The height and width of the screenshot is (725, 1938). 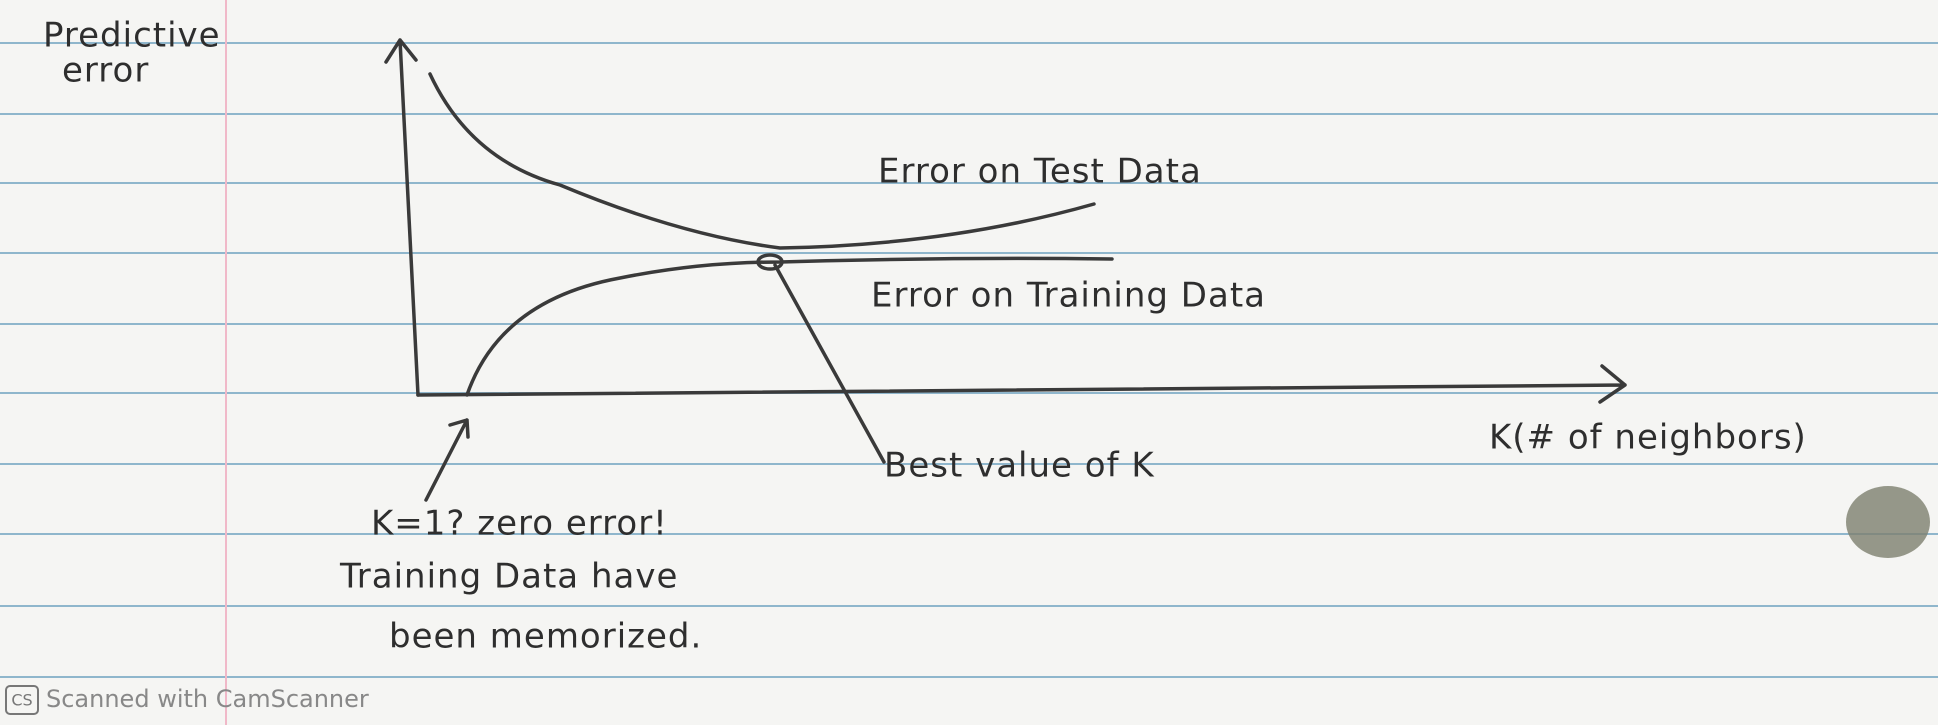 I want to click on annotation: Training Data have, so click(x=508, y=577).